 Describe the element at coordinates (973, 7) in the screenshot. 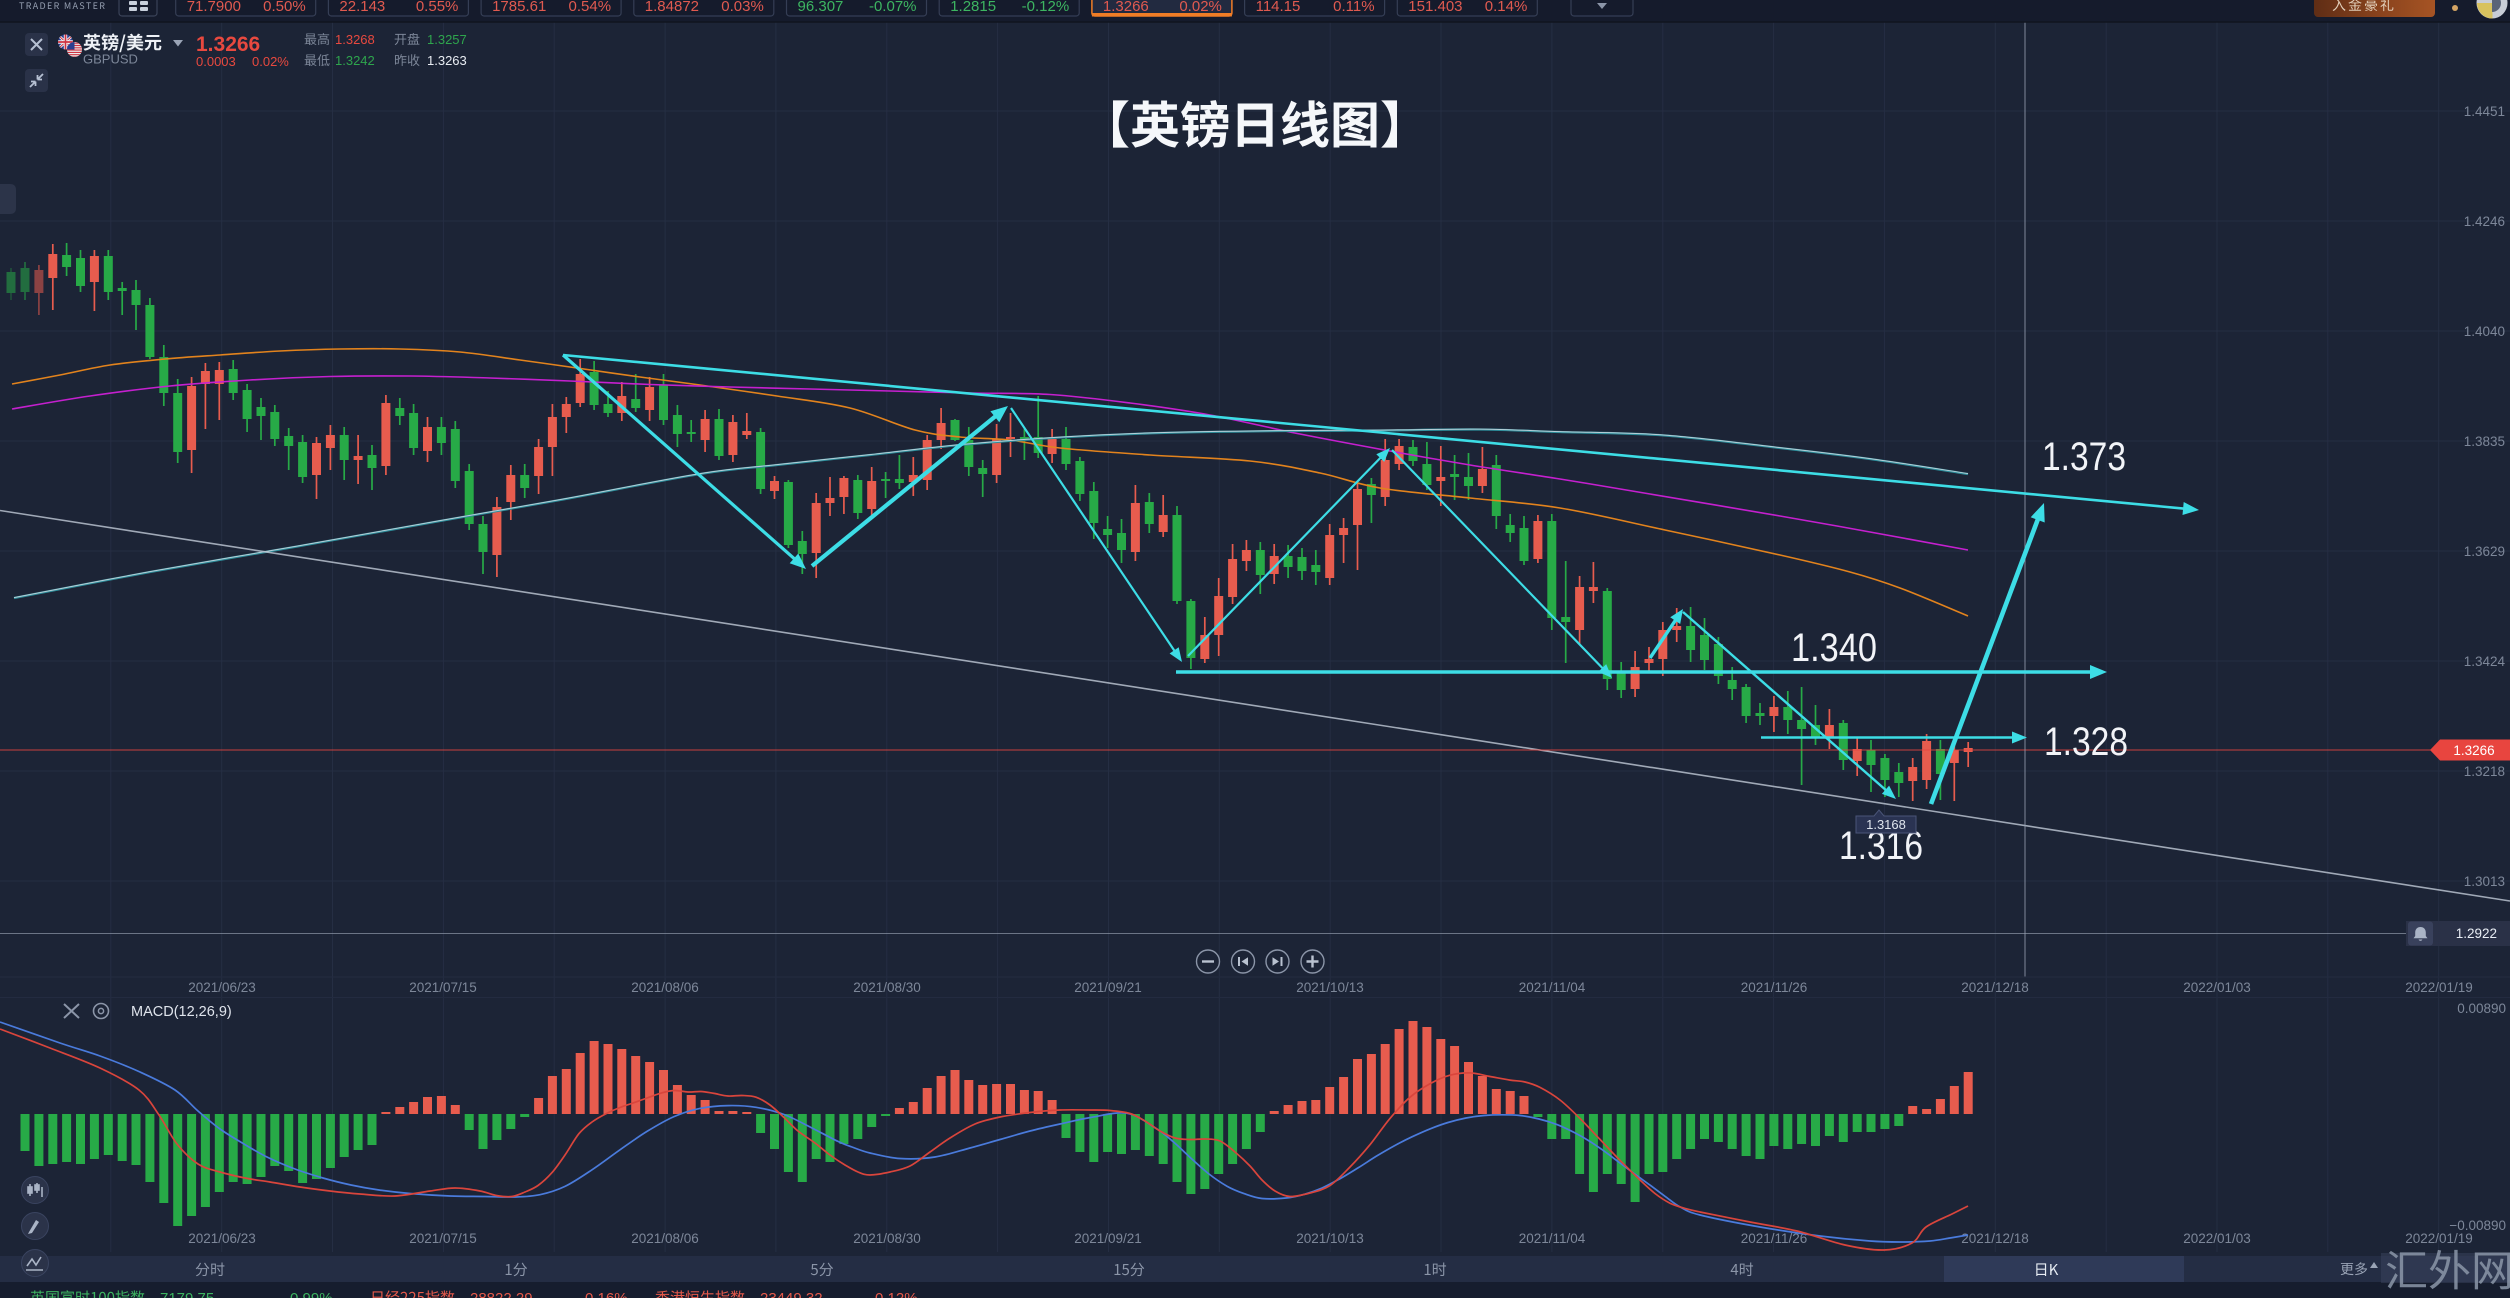

I see `svg-text: 1.2815` at that location.